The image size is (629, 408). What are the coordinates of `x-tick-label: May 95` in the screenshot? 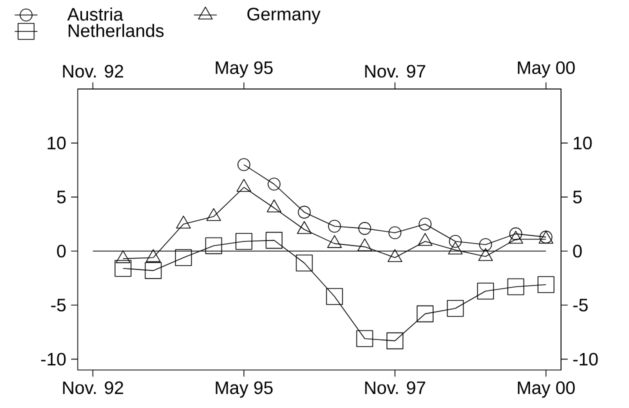 It's located at (244, 69).